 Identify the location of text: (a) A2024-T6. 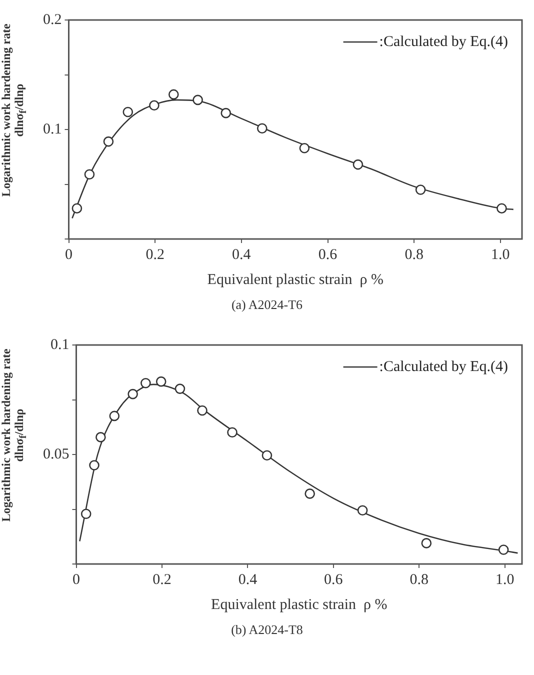
(267, 305).